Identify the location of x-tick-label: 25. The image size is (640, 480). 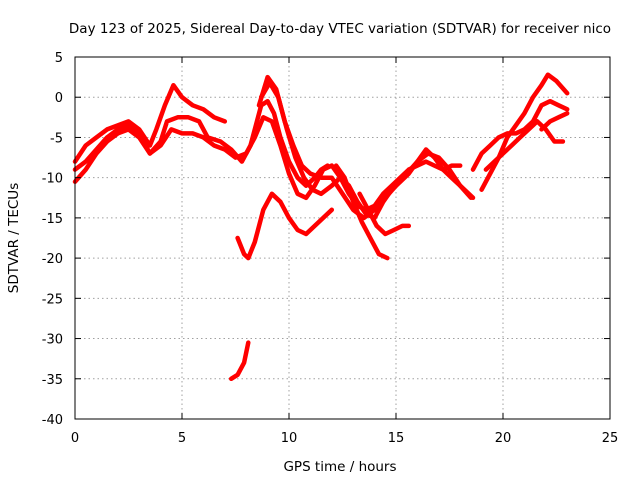
(610, 438).